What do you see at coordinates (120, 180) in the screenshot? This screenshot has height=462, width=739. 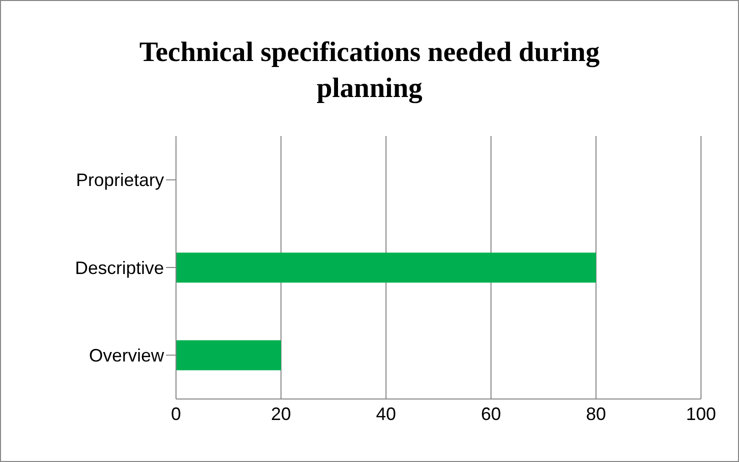 I see `y-tick-label: Proprietary` at bounding box center [120, 180].